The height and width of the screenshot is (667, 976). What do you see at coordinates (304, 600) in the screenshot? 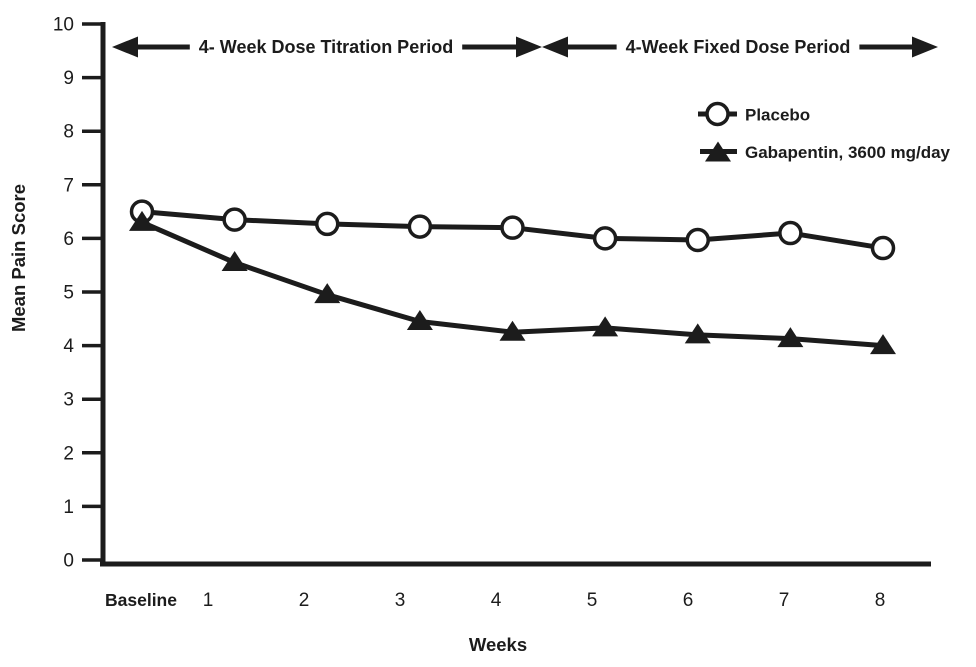
I see `x-tick-label: 2` at bounding box center [304, 600].